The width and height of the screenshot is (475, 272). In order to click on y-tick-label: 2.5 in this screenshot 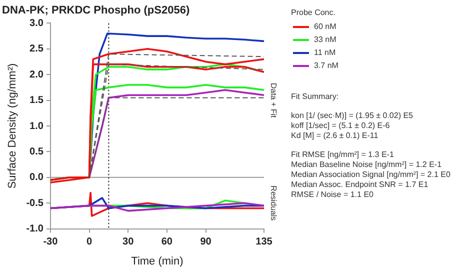, I will do `click(37, 49)`.